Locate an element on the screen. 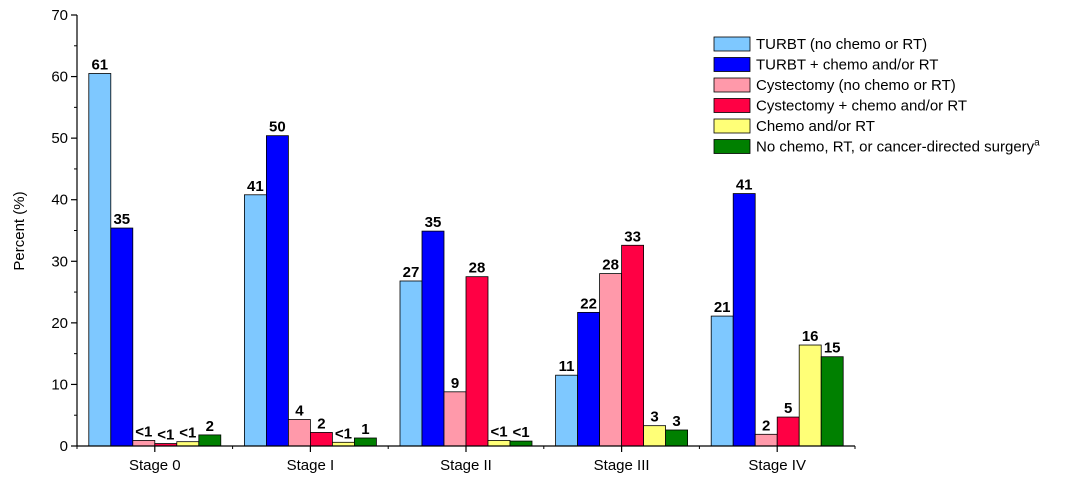 The height and width of the screenshot is (483, 1080). data-label: 16 is located at coordinates (810, 336).